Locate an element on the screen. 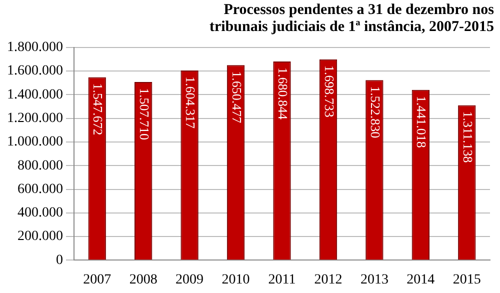 The width and height of the screenshot is (500, 293). x-tick-label: 2012 is located at coordinates (328, 280).